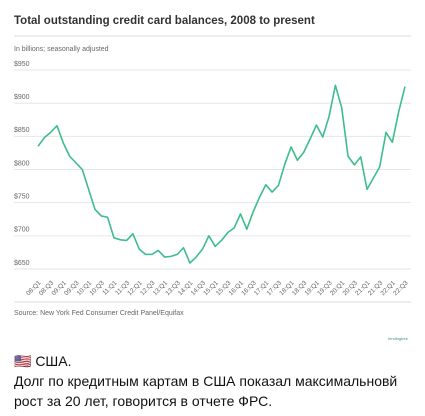 This screenshot has height=416, width=425. I want to click on y-tick-label: $650, so click(22, 263).